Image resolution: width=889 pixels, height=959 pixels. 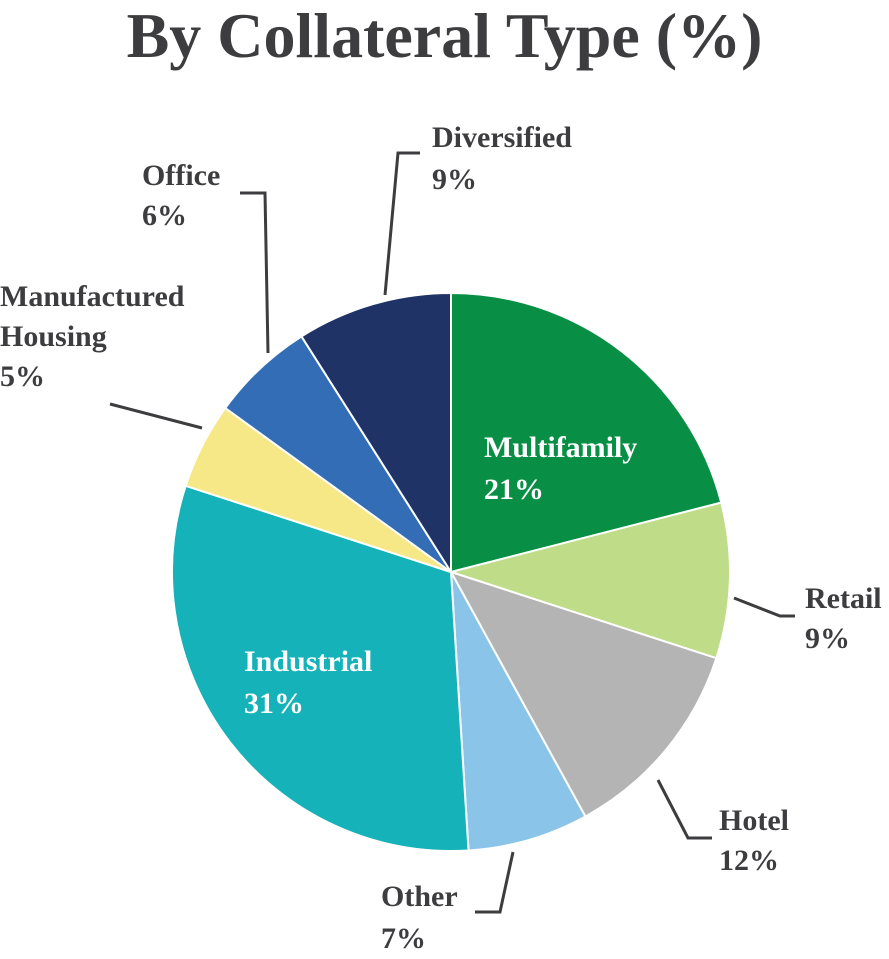 What do you see at coordinates (749, 860) in the screenshot?
I see `slice-value-hotel: 12%` at bounding box center [749, 860].